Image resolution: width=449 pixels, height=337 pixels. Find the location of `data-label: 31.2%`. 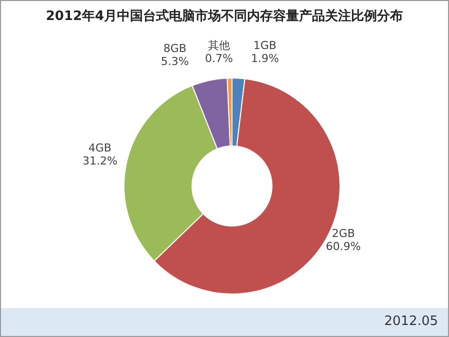

data-label: 31.2% is located at coordinates (100, 161).